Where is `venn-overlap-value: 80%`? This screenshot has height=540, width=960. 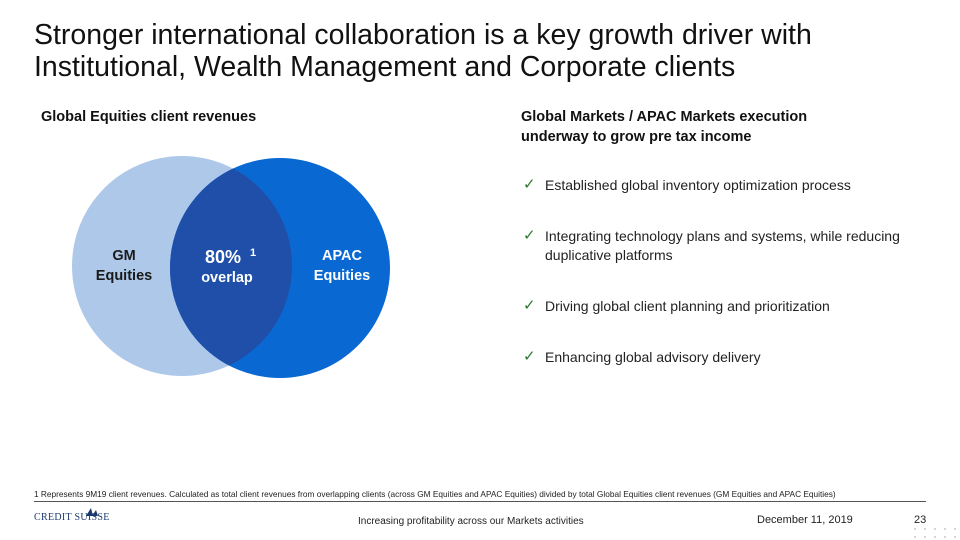 venn-overlap-value: 80% is located at coordinates (223, 257).